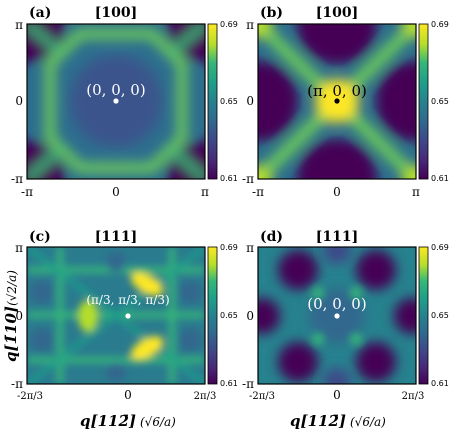 This screenshot has width=458, height=439. I want to click on panel-d-ytick-mid: 0, so click(250, 316).